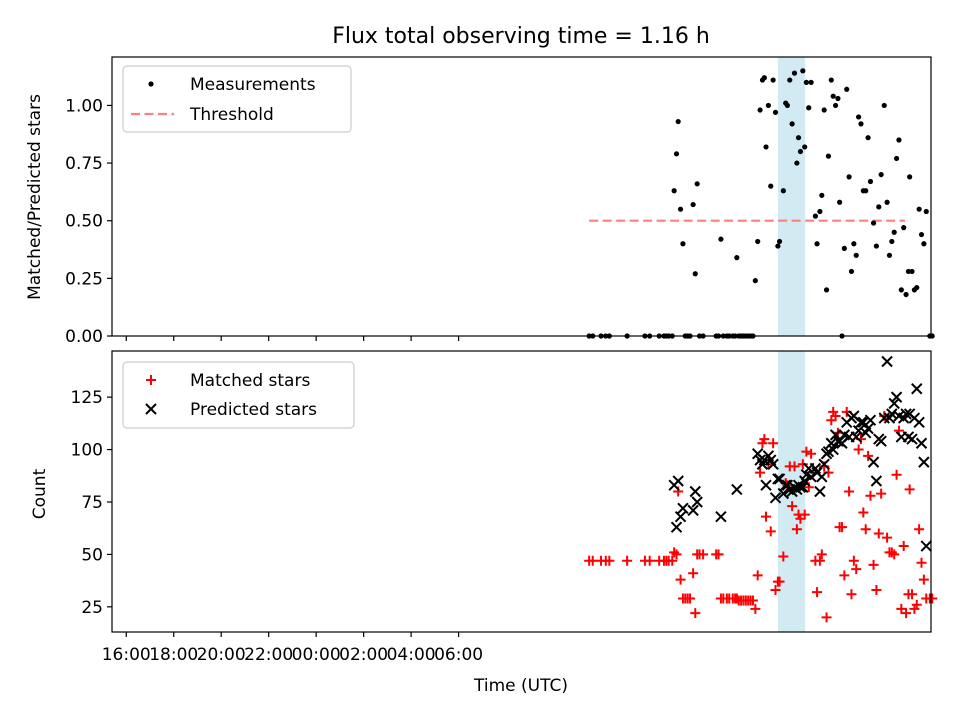  What do you see at coordinates (458, 655) in the screenshot?
I see `bottom-x-tick-label: 06:00` at bounding box center [458, 655].